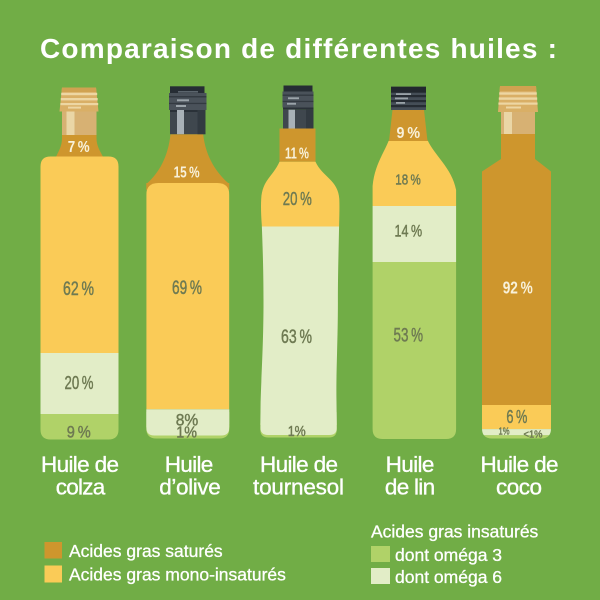  Describe the element at coordinates (533, 434) in the screenshot. I see `svg-text: <1%` at that location.